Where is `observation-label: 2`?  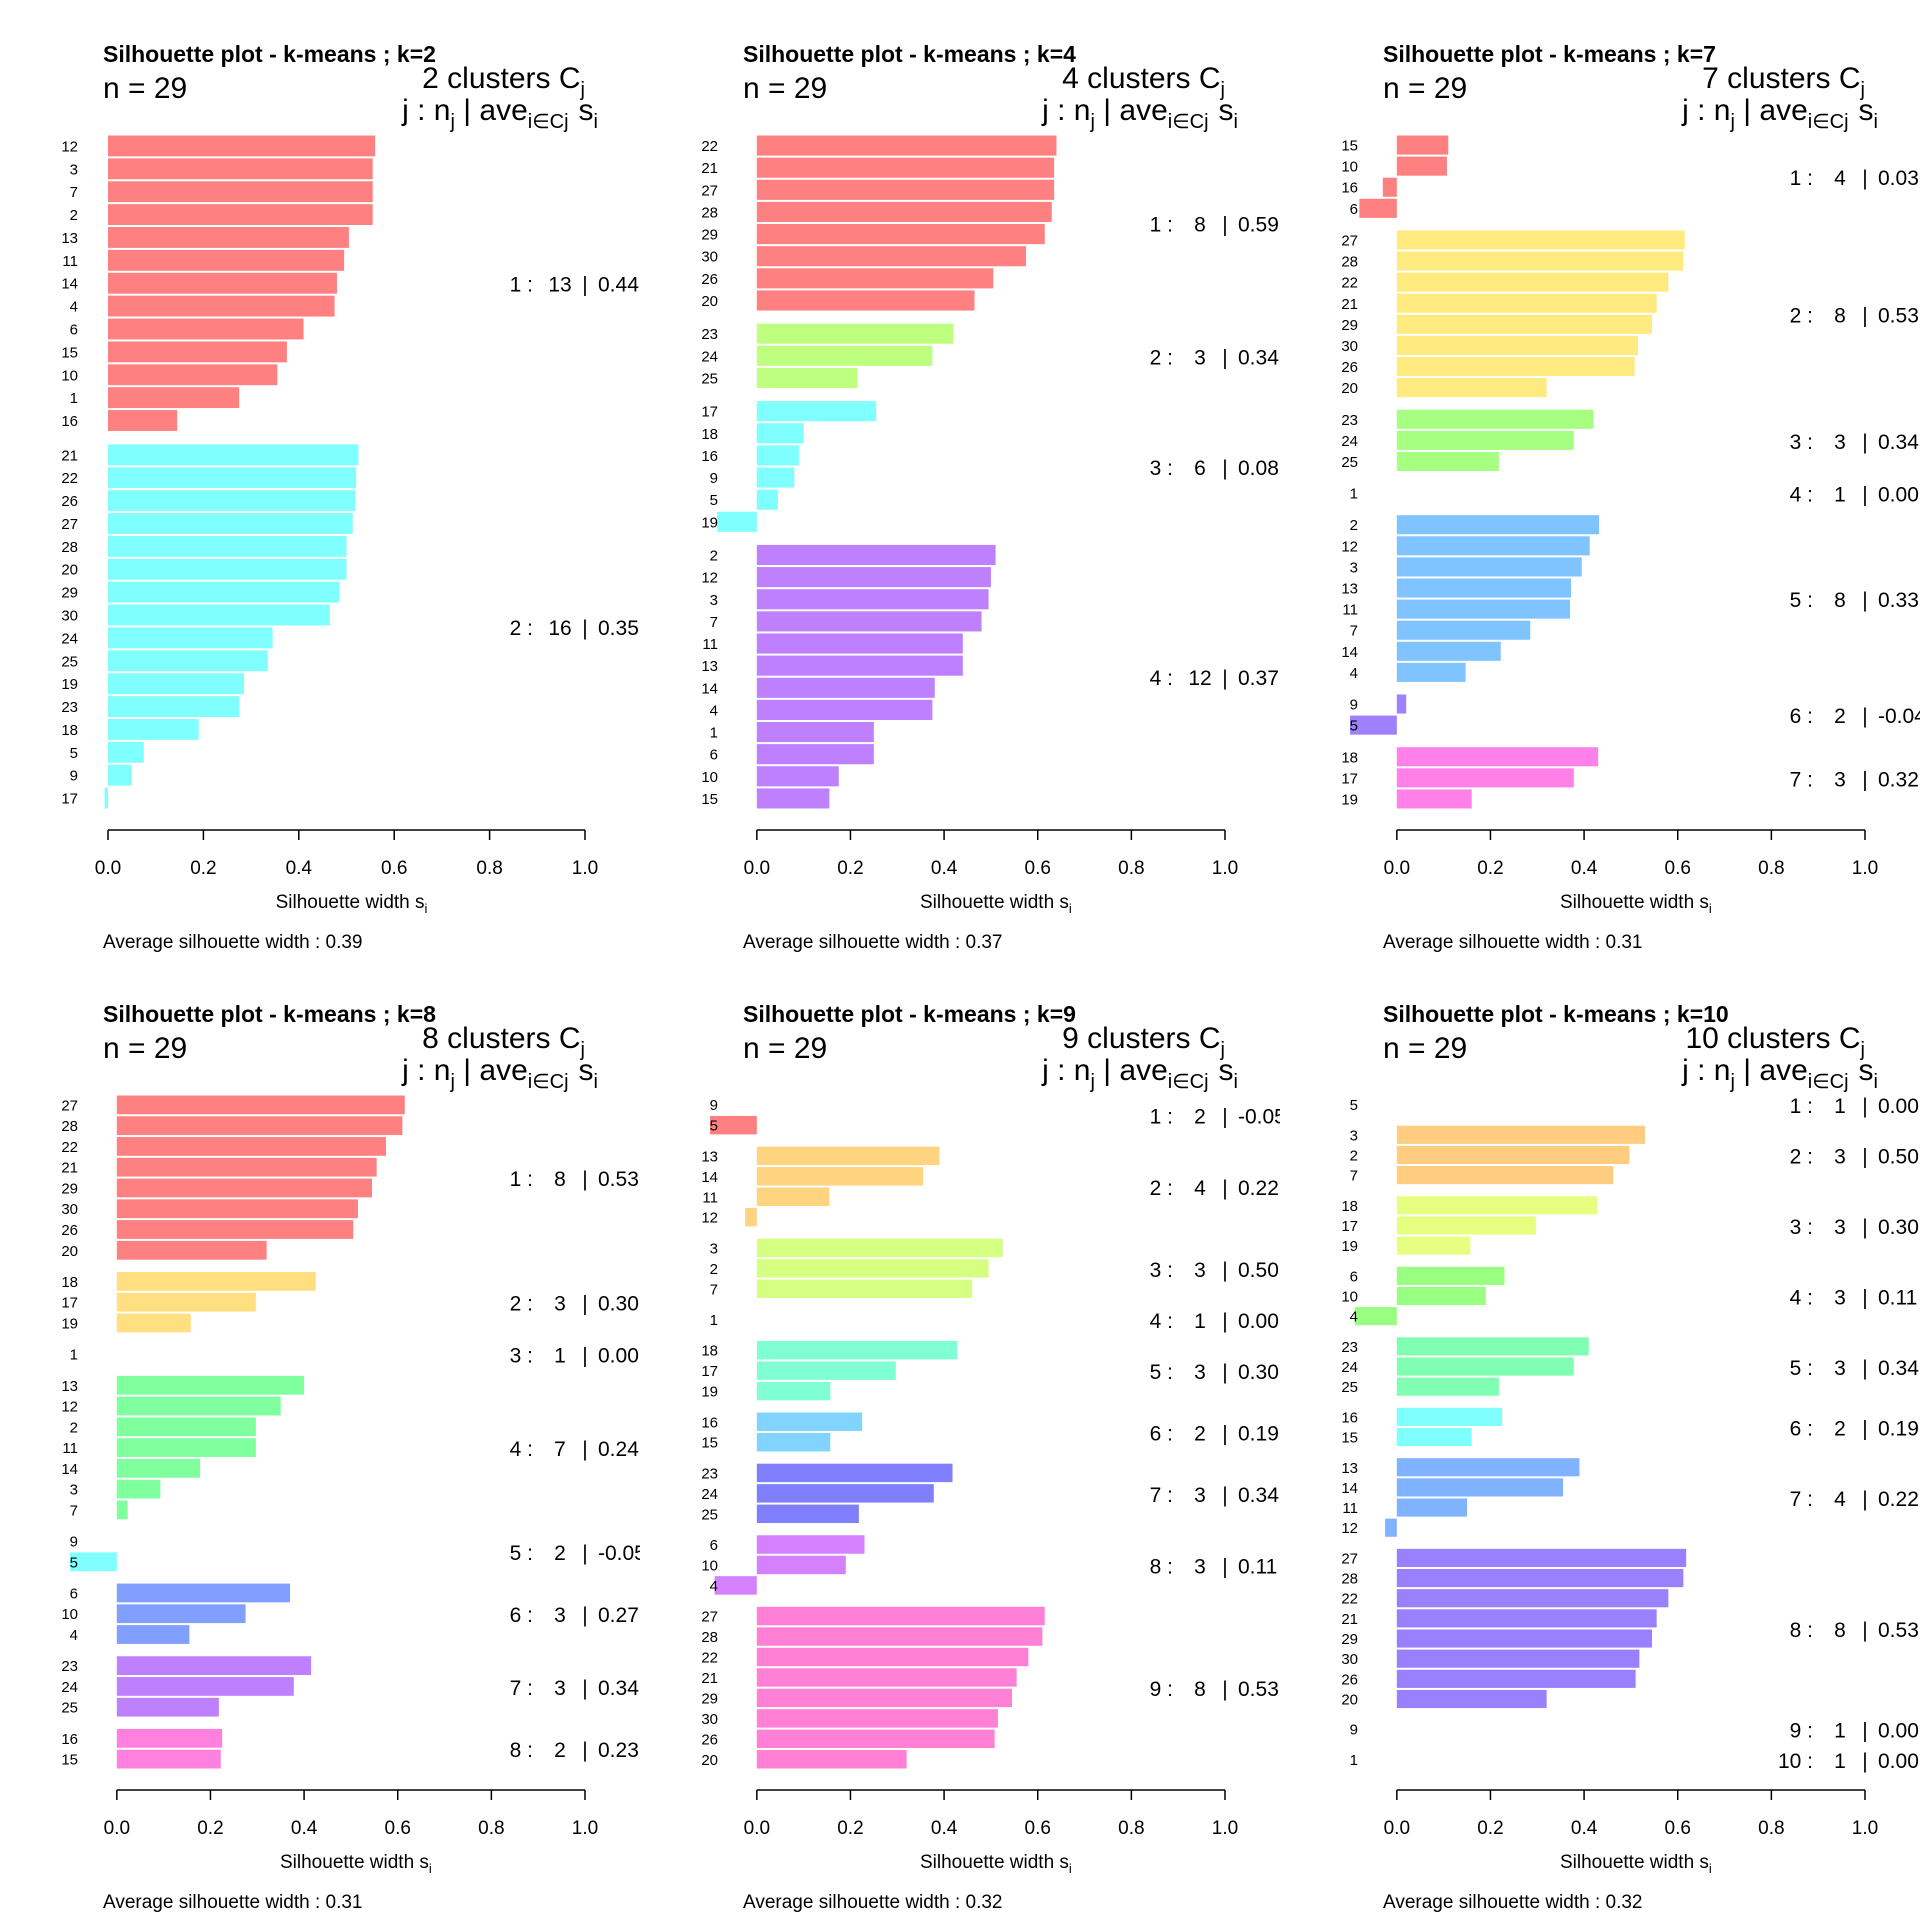
observation-label: 2 is located at coordinates (74, 1427).